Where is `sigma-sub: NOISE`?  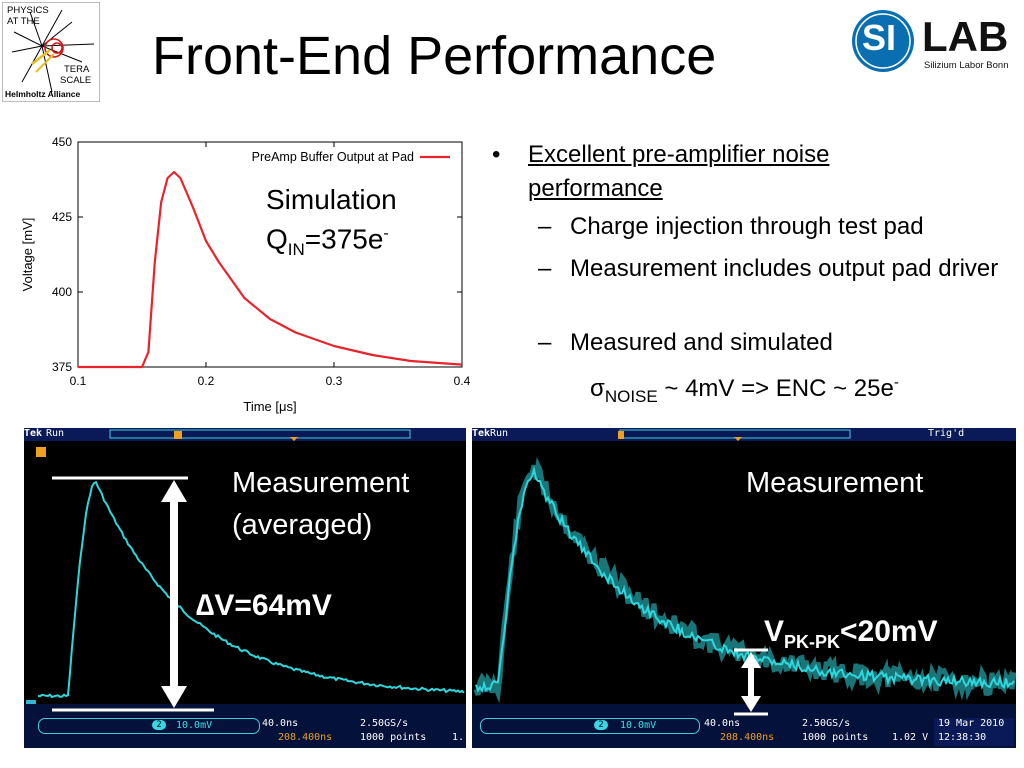 sigma-sub: NOISE is located at coordinates (631, 396).